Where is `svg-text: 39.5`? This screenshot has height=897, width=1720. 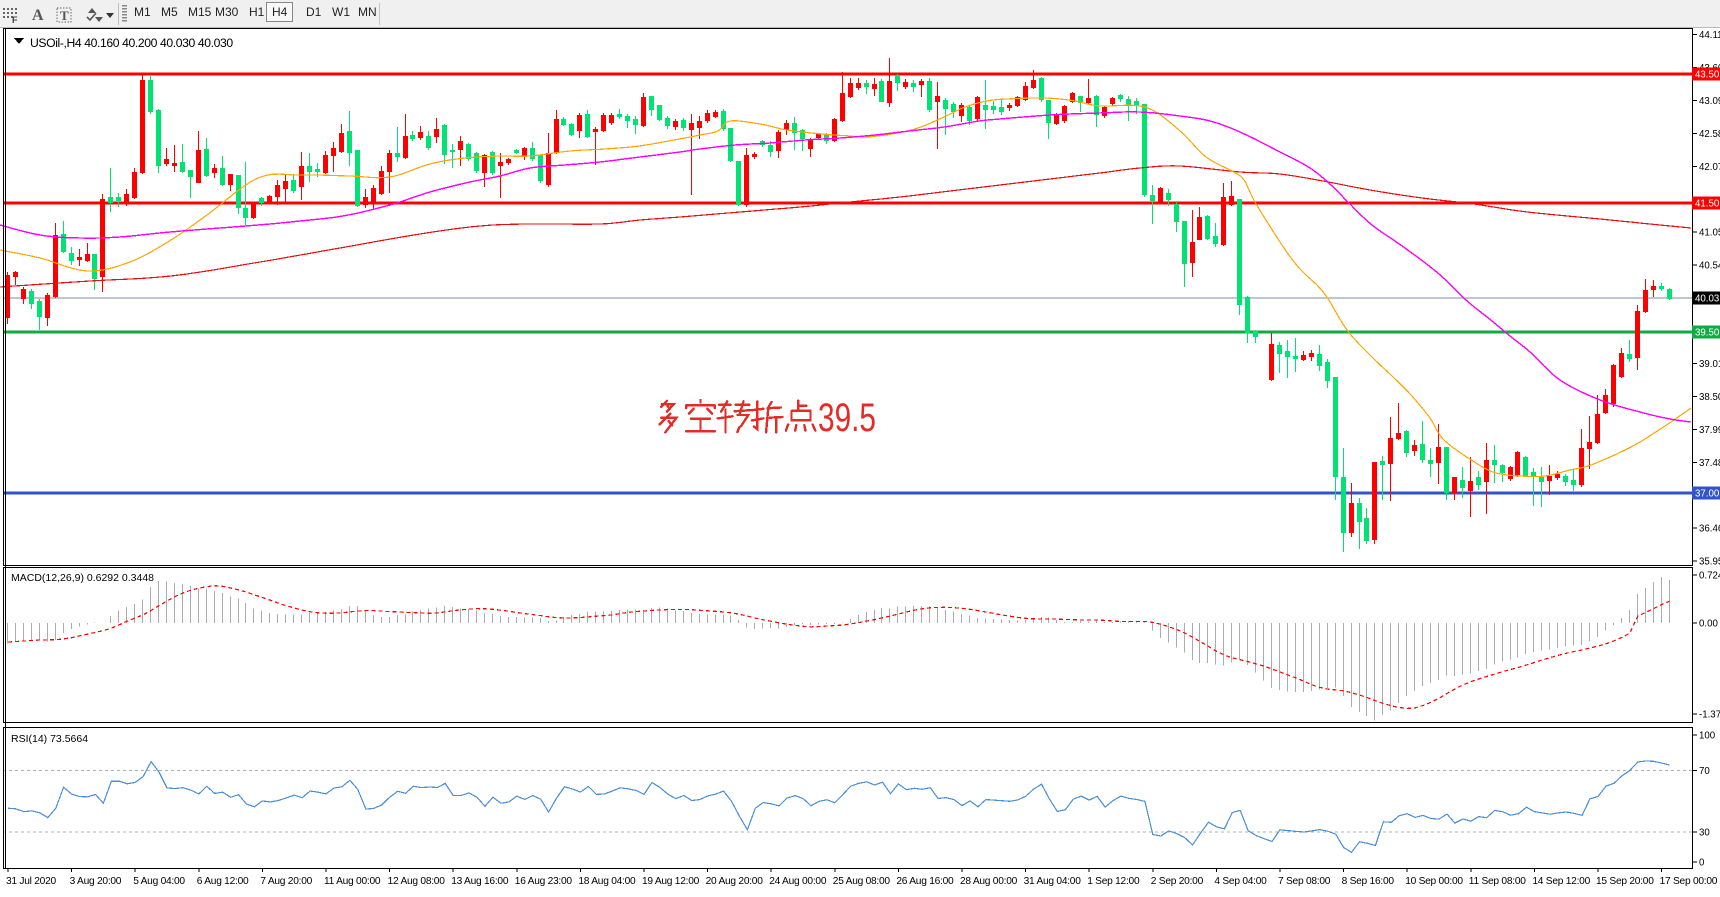 svg-text: 39.5 is located at coordinates (847, 418).